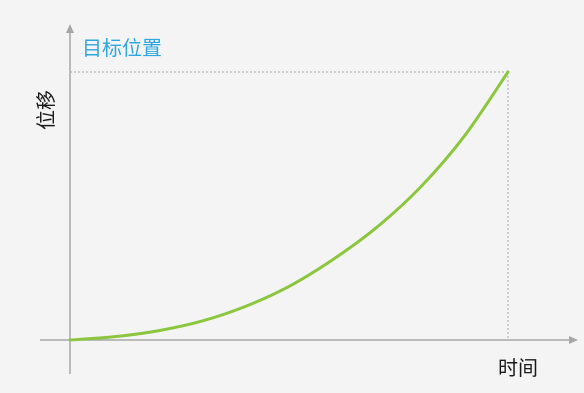  What do you see at coordinates (70, 28) in the screenshot?
I see `y-axis-arrow` at bounding box center [70, 28].